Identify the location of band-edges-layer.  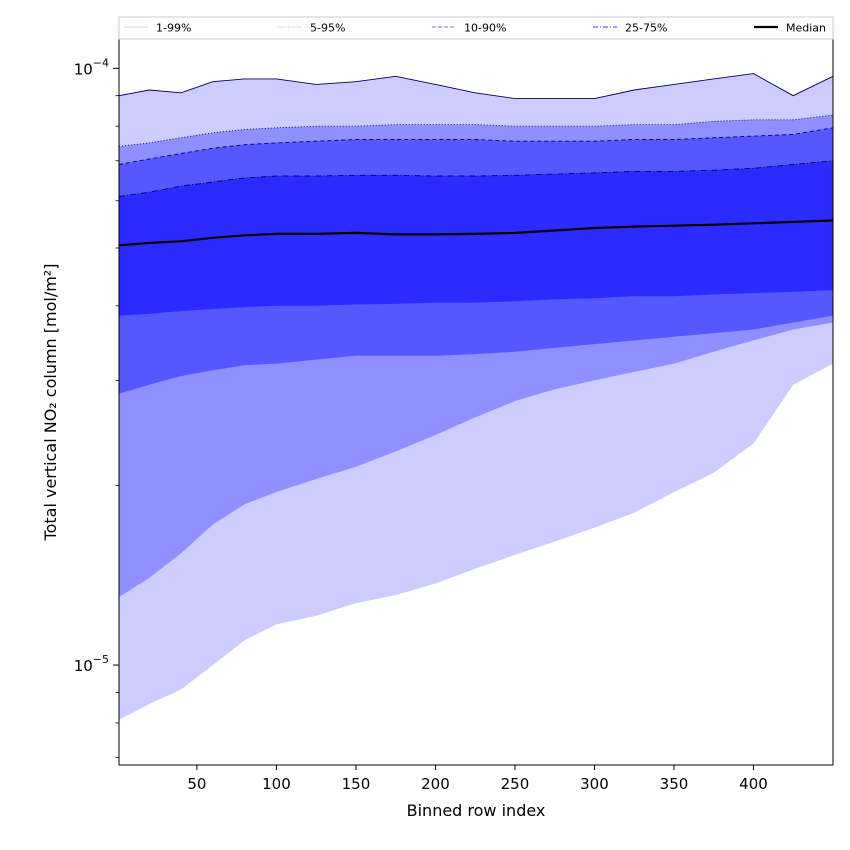
(476, 135).